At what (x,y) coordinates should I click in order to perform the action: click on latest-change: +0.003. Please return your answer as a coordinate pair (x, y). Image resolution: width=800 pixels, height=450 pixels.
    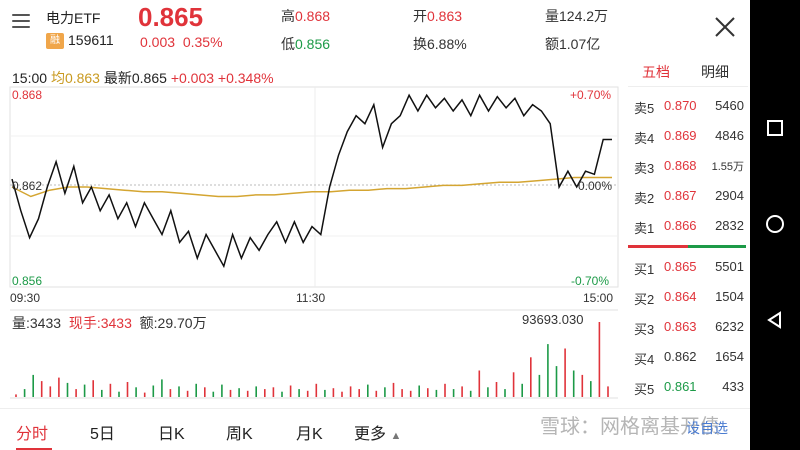
    Looking at the image, I should click on (192, 78).